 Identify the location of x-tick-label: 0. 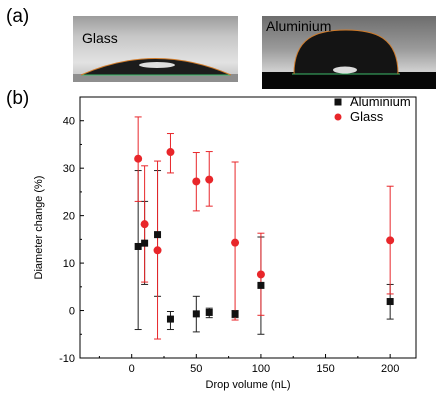
(132, 369).